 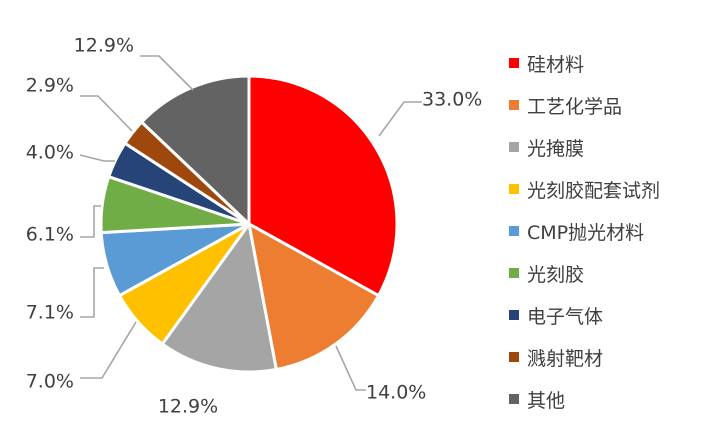 I want to click on legend-item-6: 光刻胶, so click(x=604, y=273).